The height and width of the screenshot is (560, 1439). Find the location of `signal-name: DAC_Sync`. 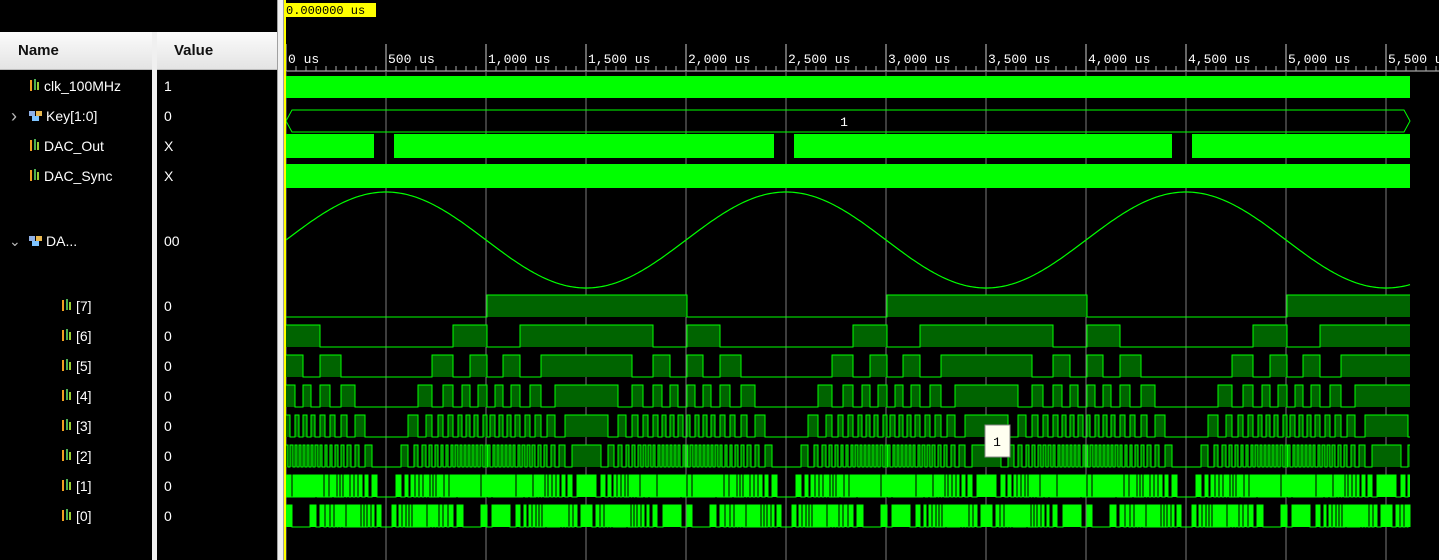

signal-name: DAC_Sync is located at coordinates (78, 176).